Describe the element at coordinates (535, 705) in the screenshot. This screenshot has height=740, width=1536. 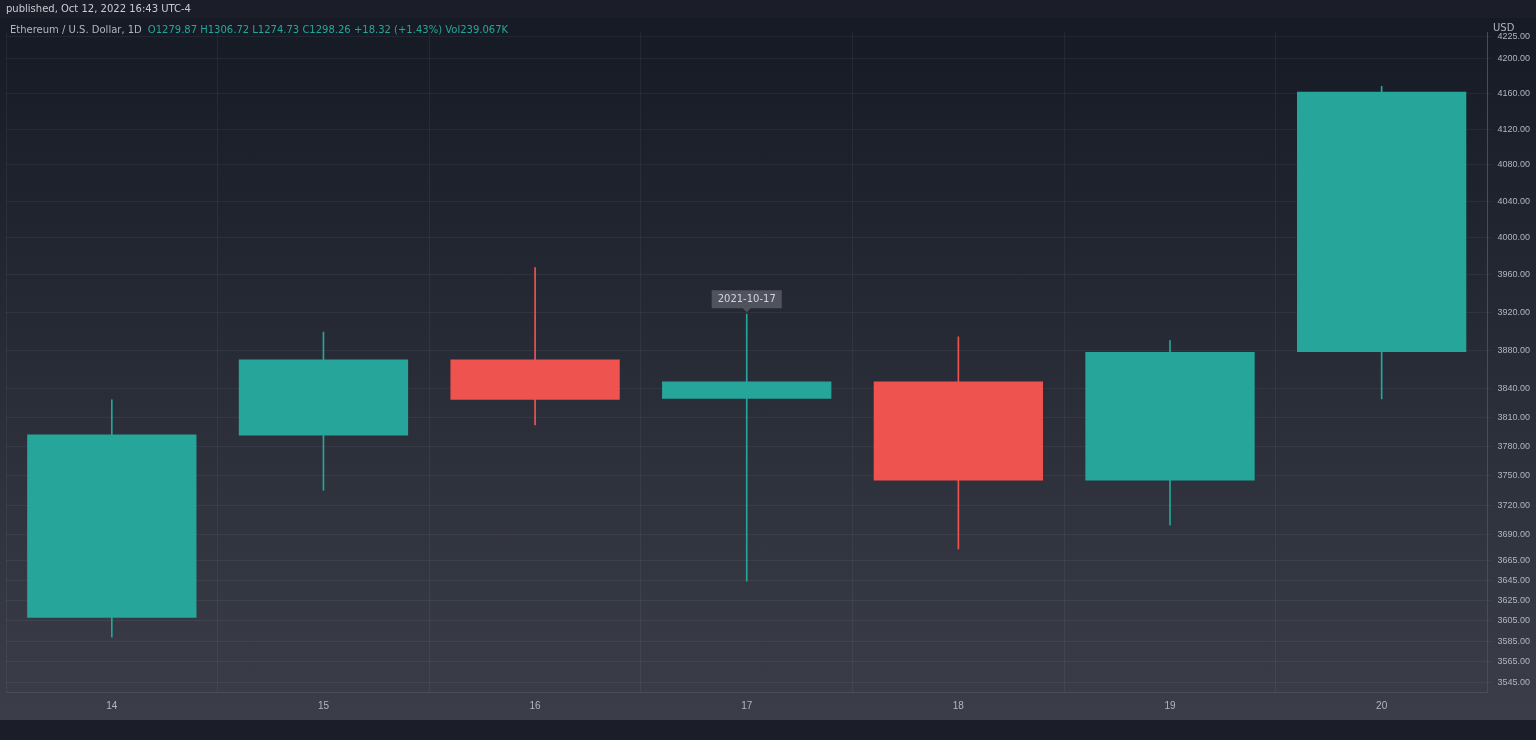
I see `x-tick-label: 16` at that location.